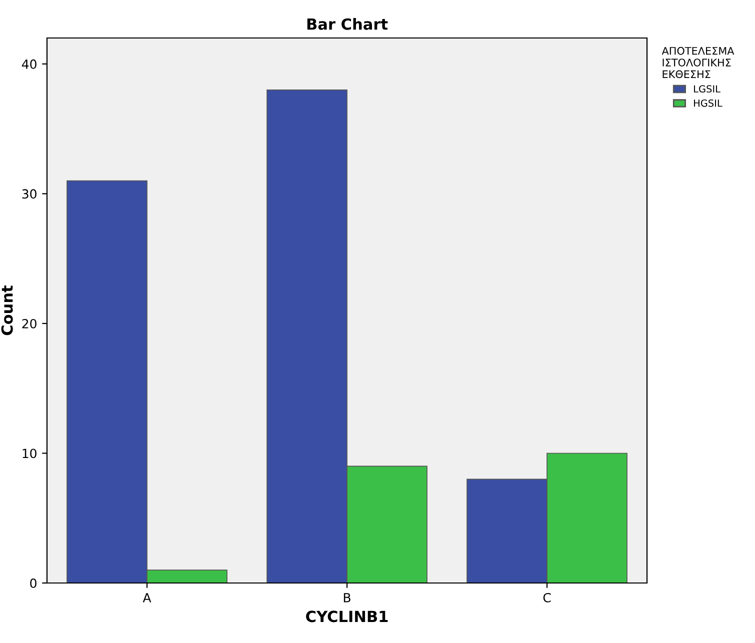  What do you see at coordinates (347, 616) in the screenshot?
I see `x-axis-title: CYCLINB1` at bounding box center [347, 616].